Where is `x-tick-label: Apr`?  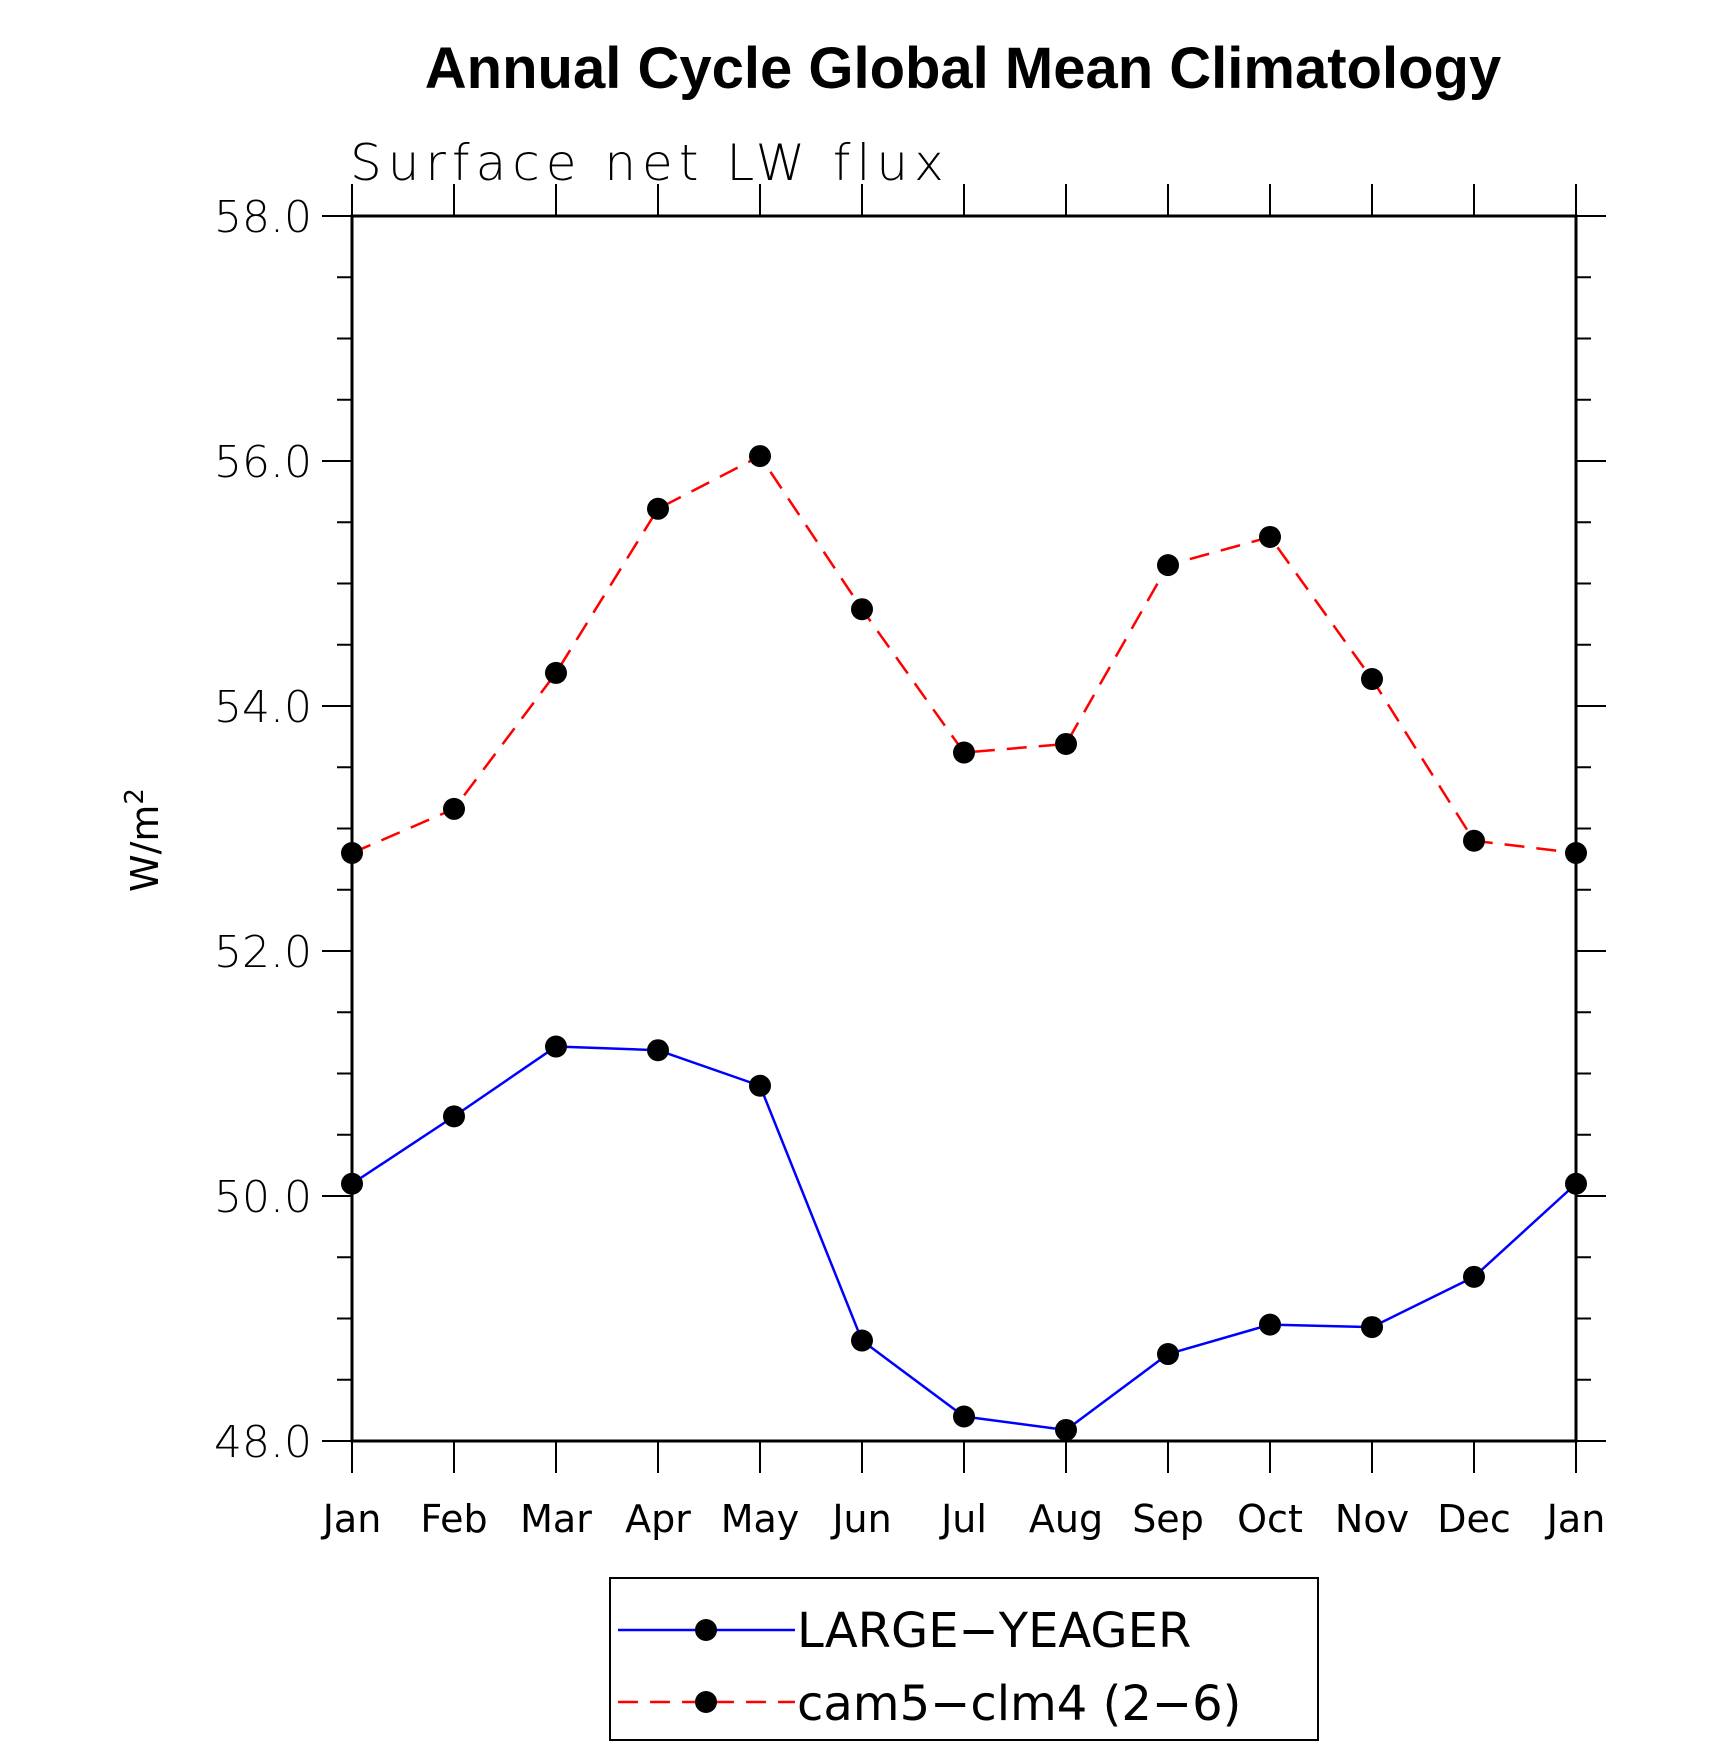 x-tick-label: Apr is located at coordinates (658, 1519).